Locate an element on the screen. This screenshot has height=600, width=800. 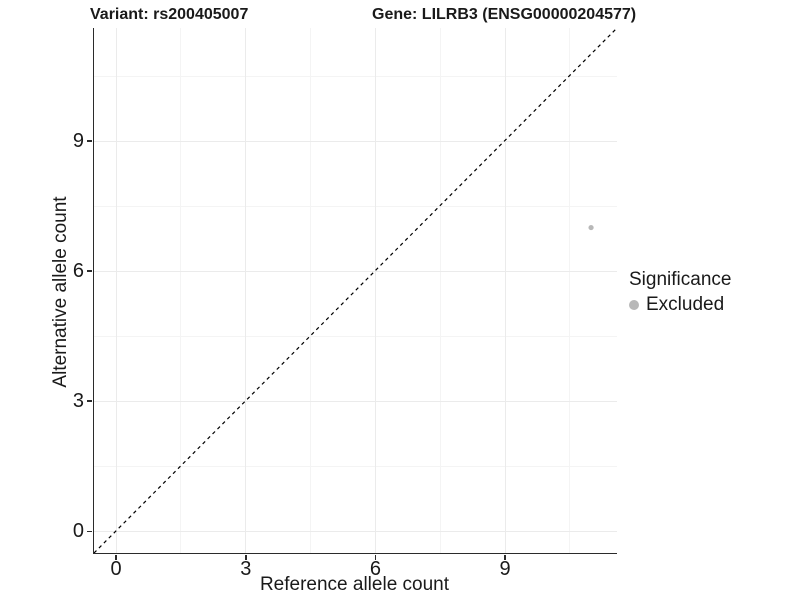
x-tick-label: 3 is located at coordinates (246, 569).